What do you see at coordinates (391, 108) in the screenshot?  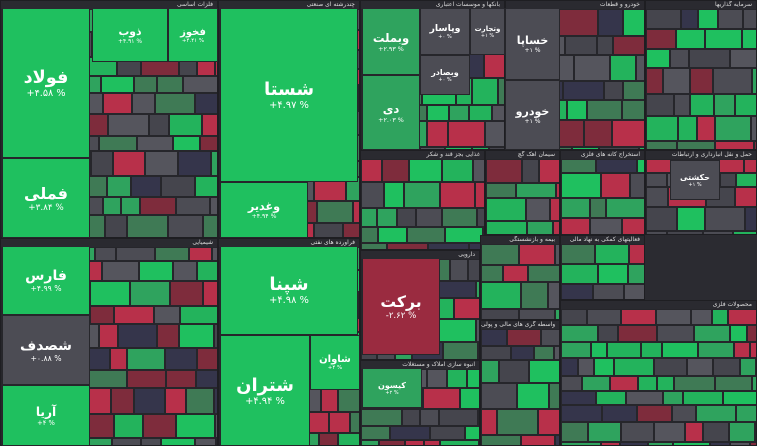 I see `stock-symbol: دی` at bounding box center [391, 108].